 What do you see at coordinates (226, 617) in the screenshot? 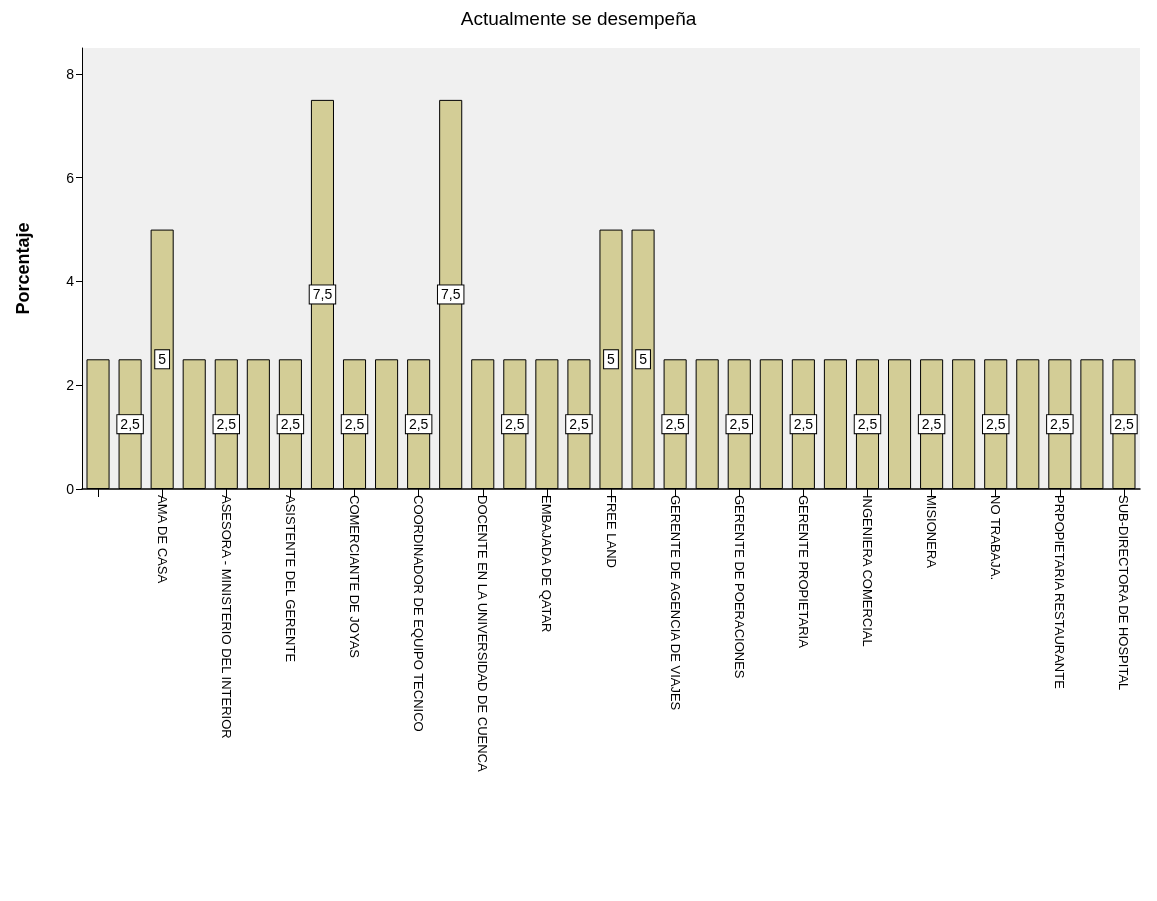
I see `x-tick-label: ASESORA - MINISTERIO DEL INTERIOR` at bounding box center [226, 617].